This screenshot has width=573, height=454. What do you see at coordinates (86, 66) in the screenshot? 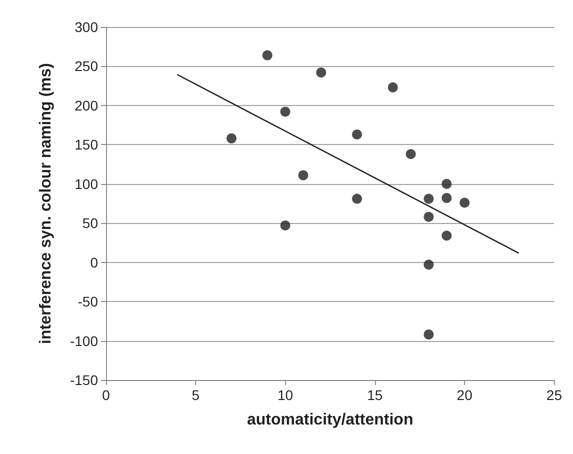
I see `y-tick-label: 250` at bounding box center [86, 66].